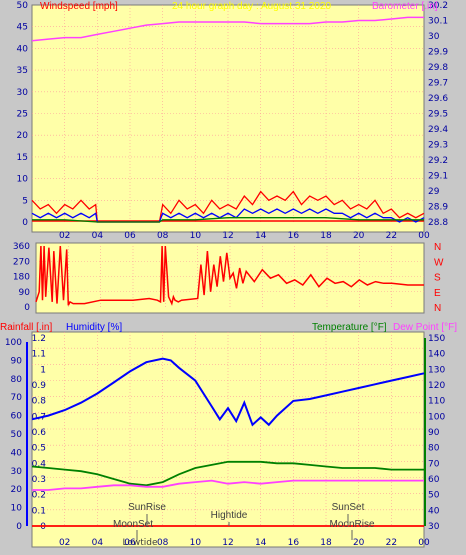  Describe the element at coordinates (227, 473) in the screenshot. I see `temperature-line` at that location.